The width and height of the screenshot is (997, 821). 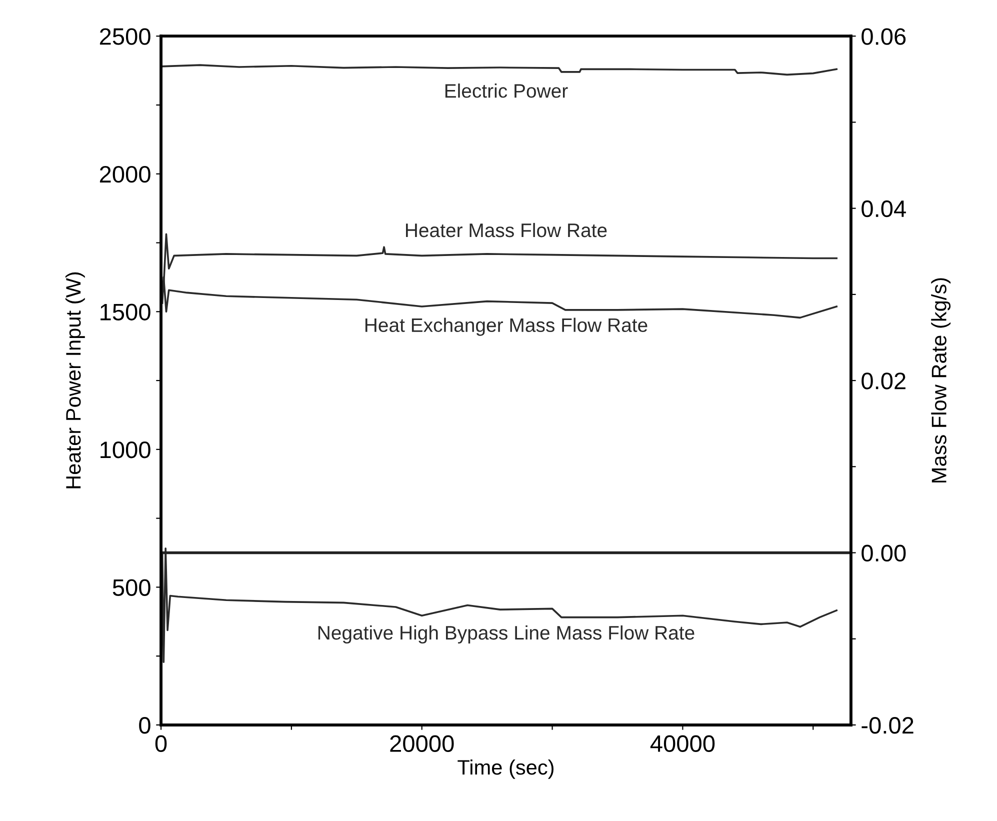 I want to click on series-label: Negative High Bypass Line Mass Flow Rate, so click(x=506, y=634).